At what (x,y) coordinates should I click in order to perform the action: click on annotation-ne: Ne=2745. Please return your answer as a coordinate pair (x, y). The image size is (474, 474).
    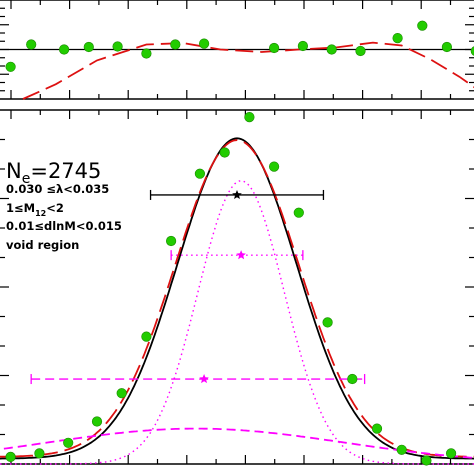
    Looking at the image, I should click on (53, 173).